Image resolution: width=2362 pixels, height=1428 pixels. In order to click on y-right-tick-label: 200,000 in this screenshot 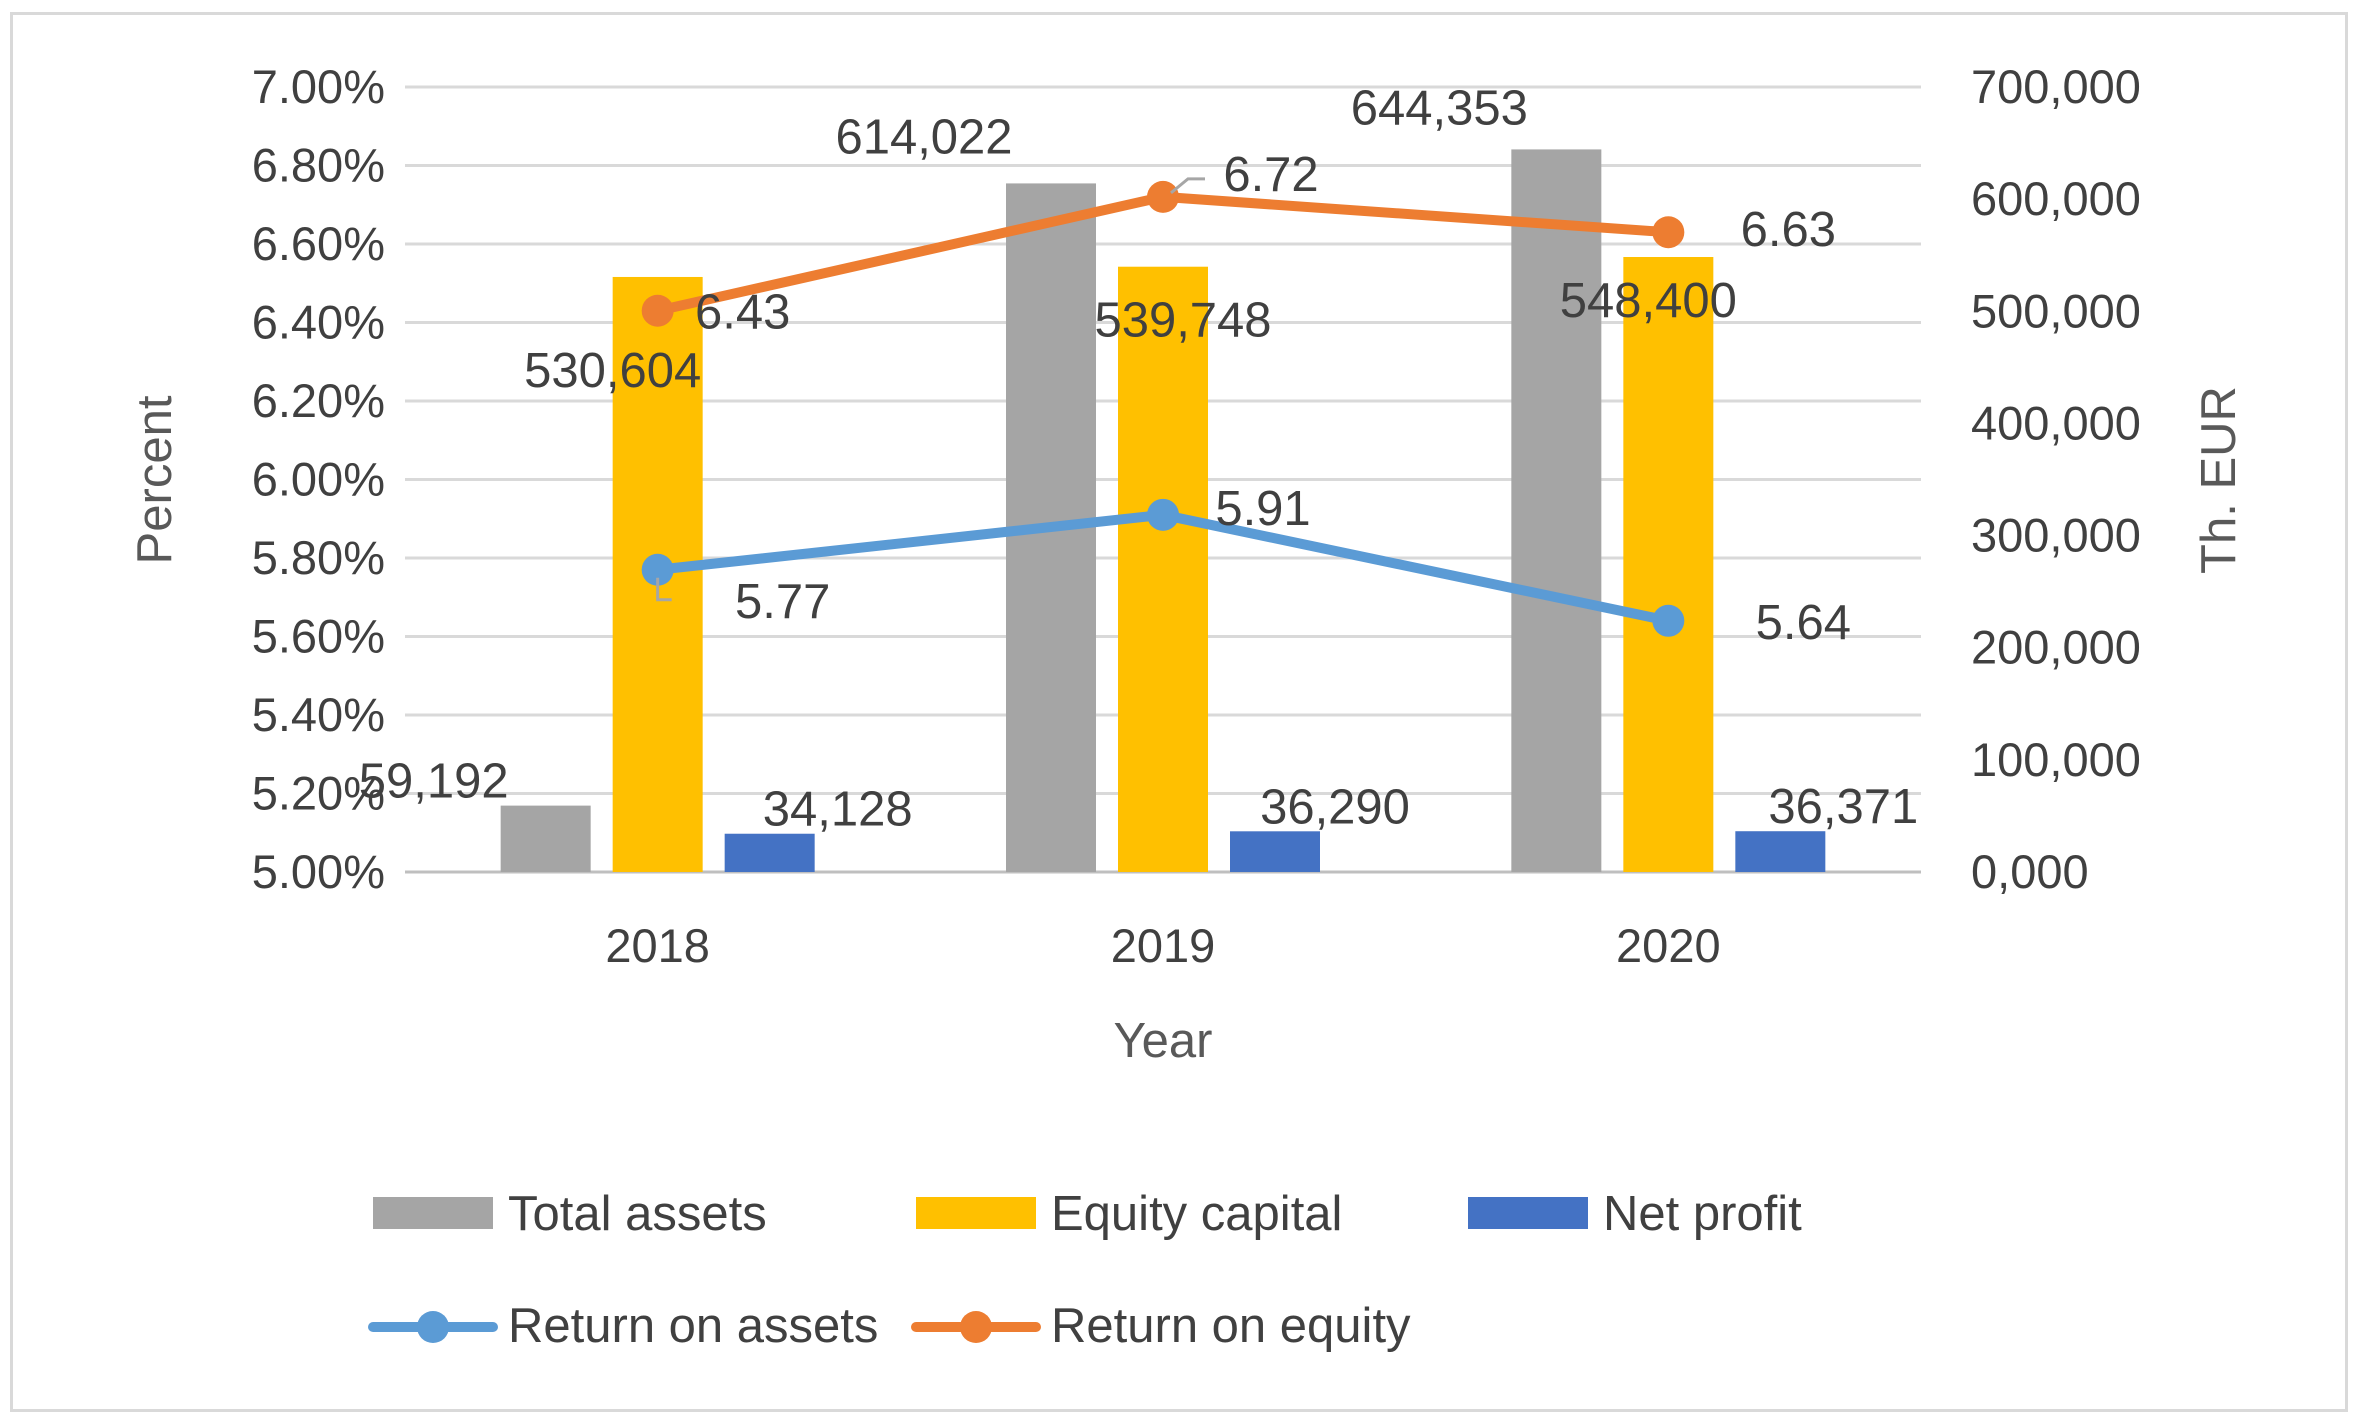, I will do `click(2056, 647)`.